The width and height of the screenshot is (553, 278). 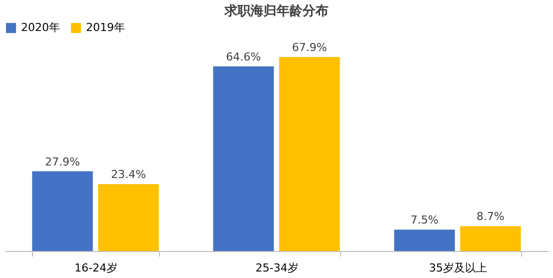 I want to click on legend-label: 2019年, so click(x=105, y=27).